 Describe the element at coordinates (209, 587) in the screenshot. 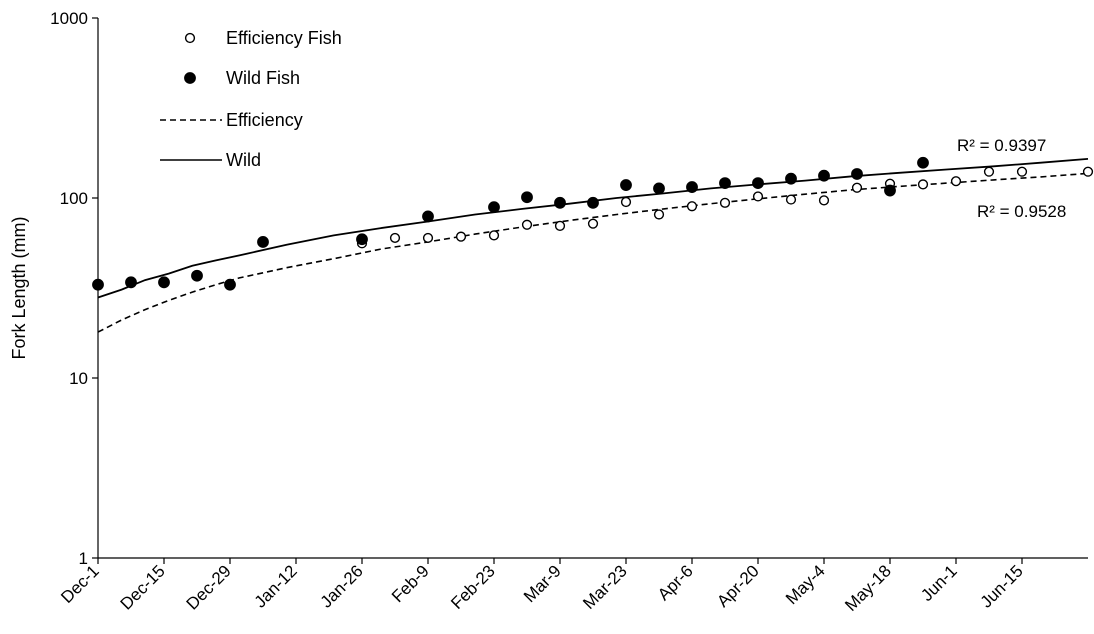

I see `x-tick-label: Dec-29` at that location.